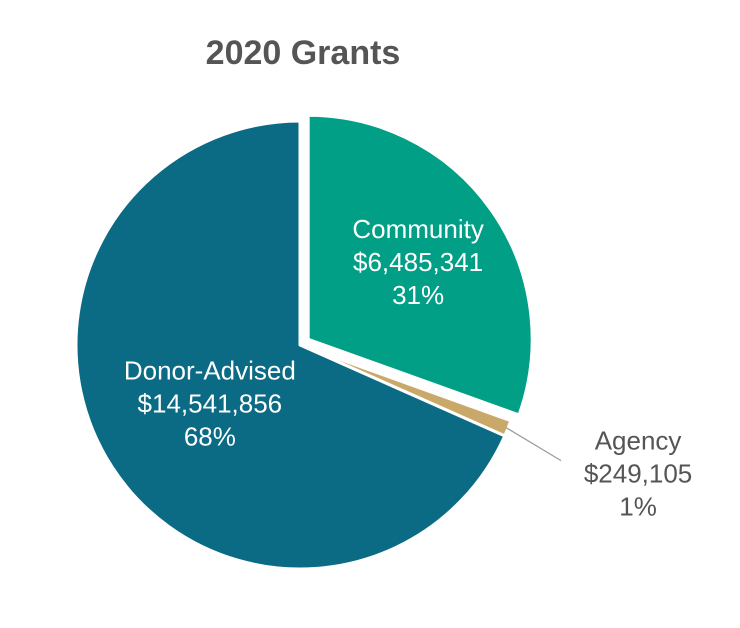  I want to click on slice-label-donor-advised: Donor-Advised, so click(210, 371).